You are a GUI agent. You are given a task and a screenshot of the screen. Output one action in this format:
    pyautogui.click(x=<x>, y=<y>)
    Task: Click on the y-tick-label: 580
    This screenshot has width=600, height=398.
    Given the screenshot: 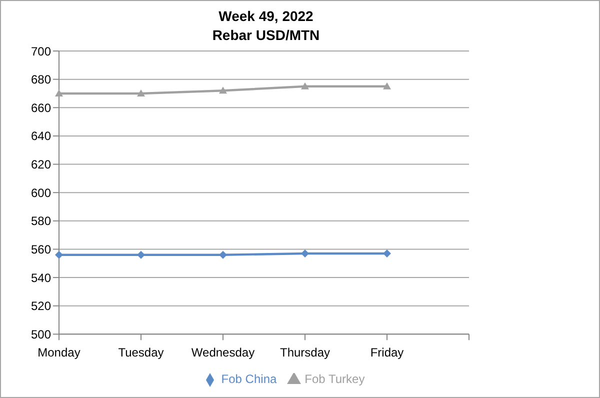 What is the action you would take?
    pyautogui.click(x=41, y=221)
    